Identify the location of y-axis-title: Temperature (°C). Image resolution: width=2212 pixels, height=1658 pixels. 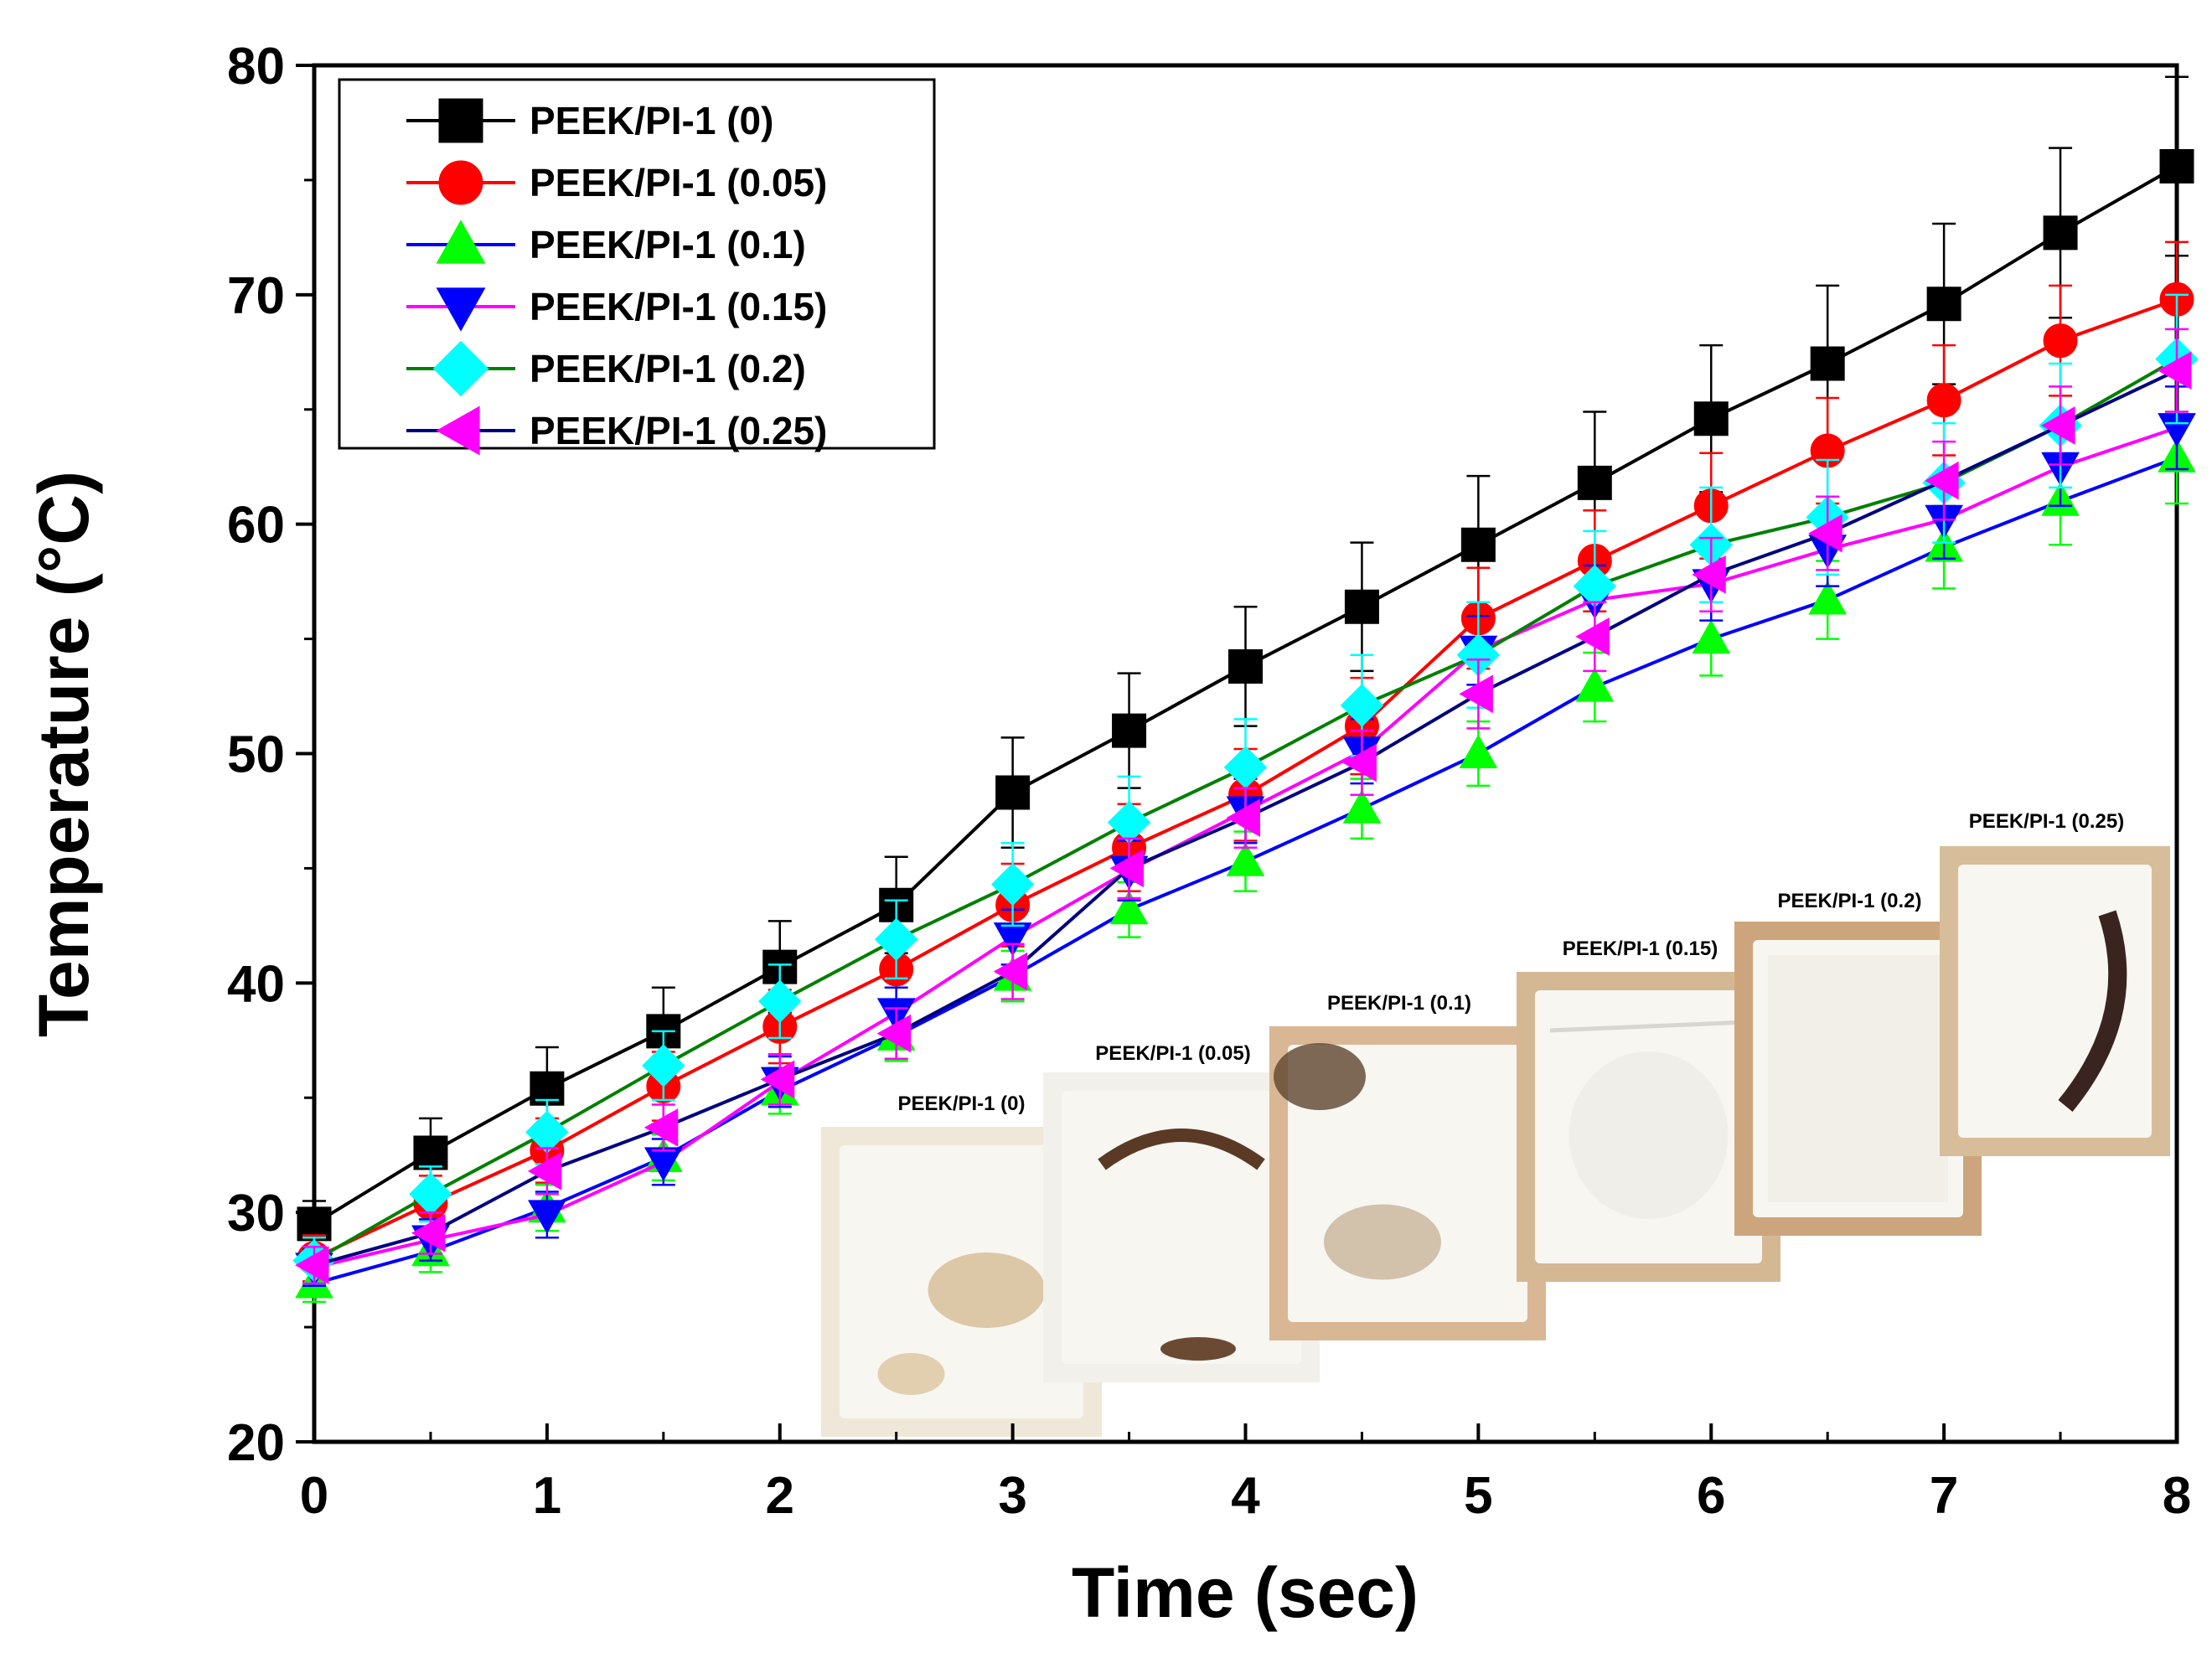
(64, 754).